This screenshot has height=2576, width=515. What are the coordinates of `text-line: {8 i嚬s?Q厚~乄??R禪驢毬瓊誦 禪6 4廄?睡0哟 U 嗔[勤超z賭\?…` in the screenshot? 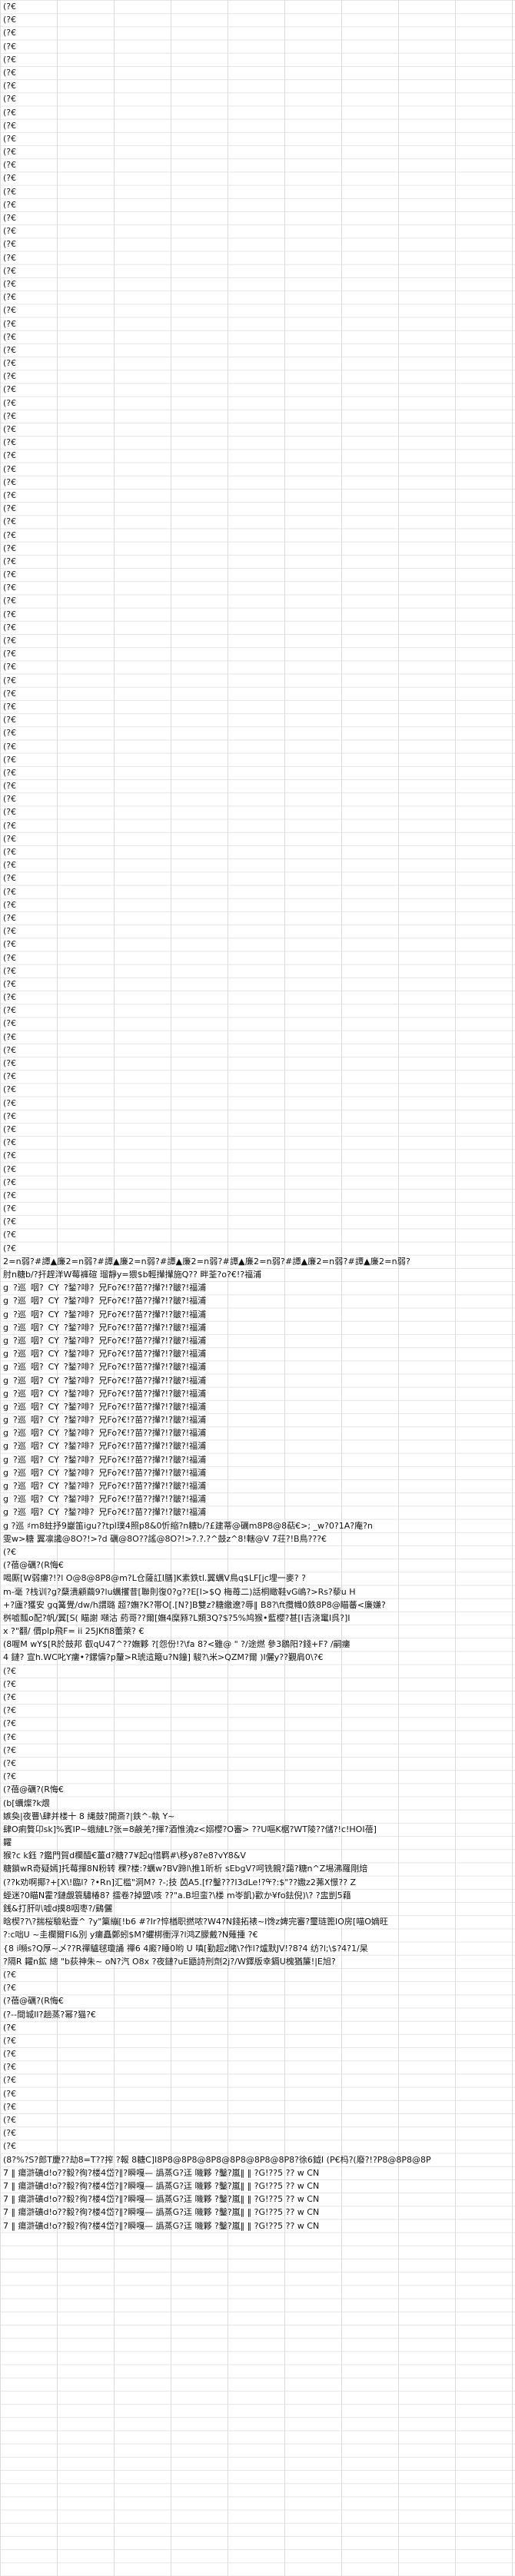 It's located at (185, 1948).